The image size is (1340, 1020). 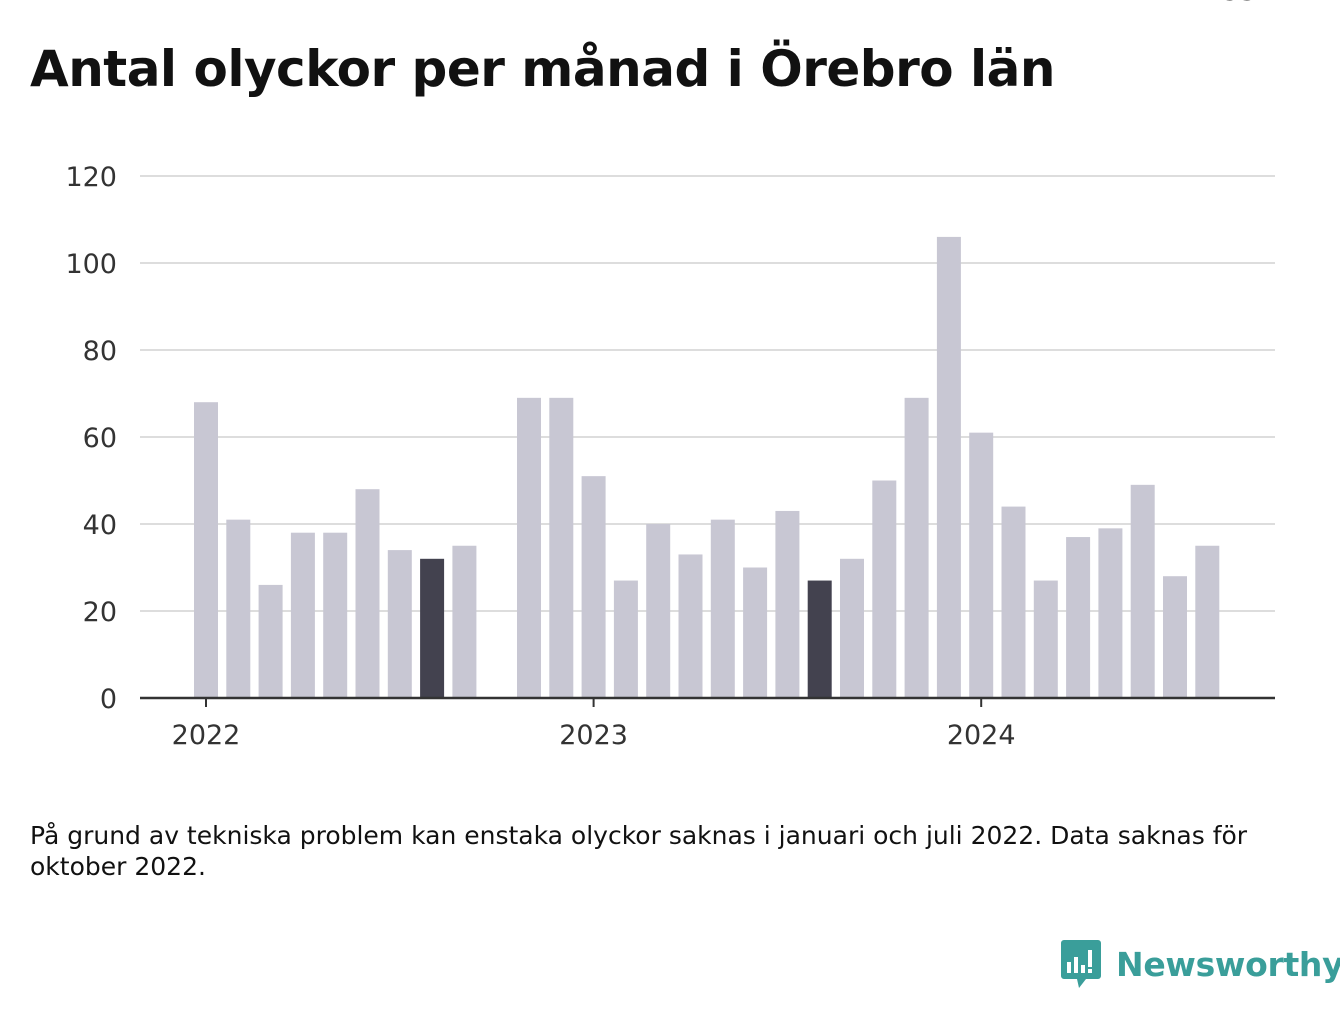 I want to click on y-tick-label: 80, so click(x=100, y=351).